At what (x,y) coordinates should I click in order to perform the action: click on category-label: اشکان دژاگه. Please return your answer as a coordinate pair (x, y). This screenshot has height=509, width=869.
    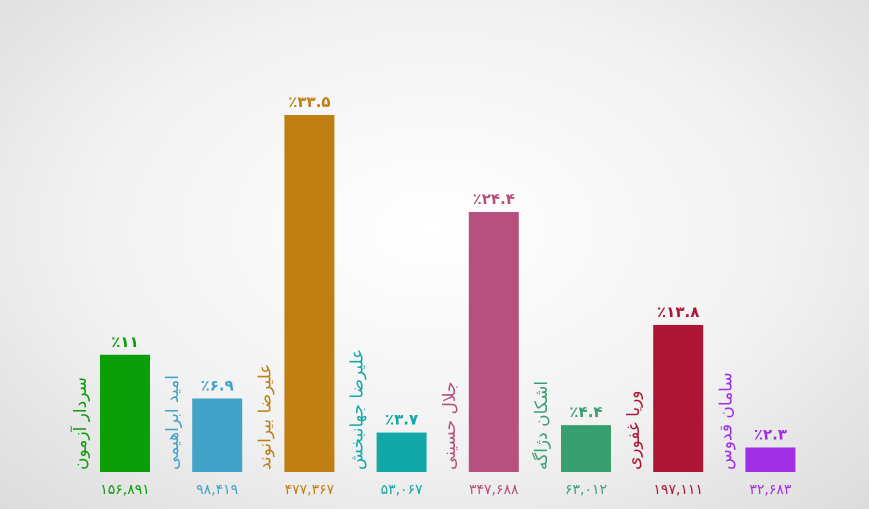
    Looking at the image, I should click on (541, 425).